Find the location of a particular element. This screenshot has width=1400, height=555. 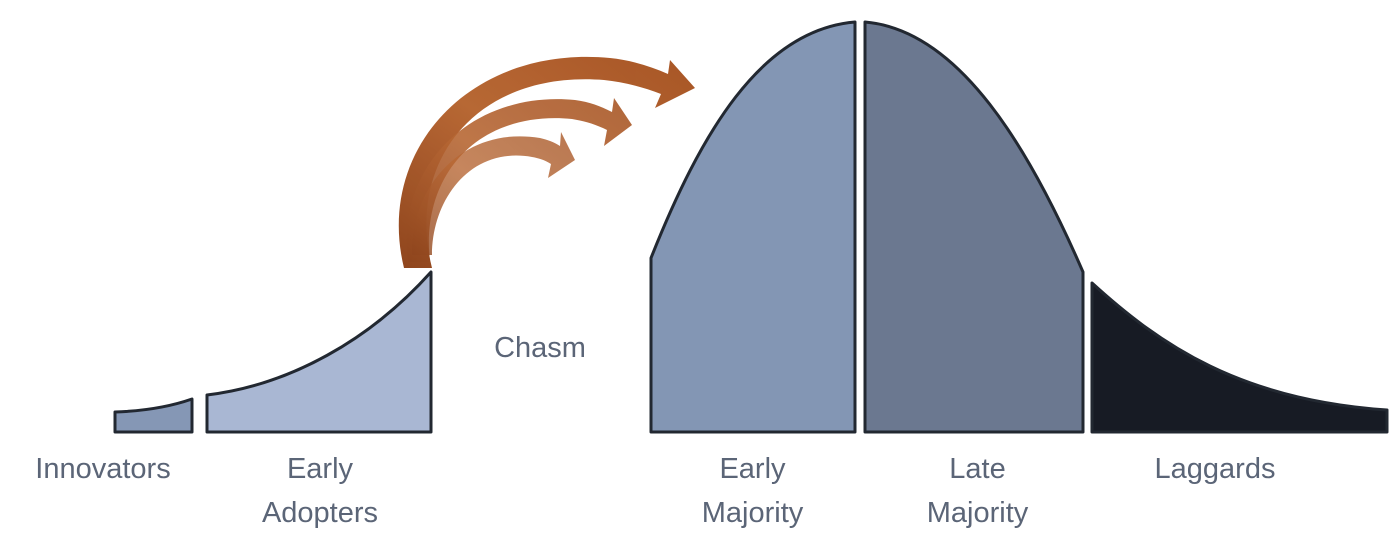

laggards-label: Laggards is located at coordinates (1215, 469).